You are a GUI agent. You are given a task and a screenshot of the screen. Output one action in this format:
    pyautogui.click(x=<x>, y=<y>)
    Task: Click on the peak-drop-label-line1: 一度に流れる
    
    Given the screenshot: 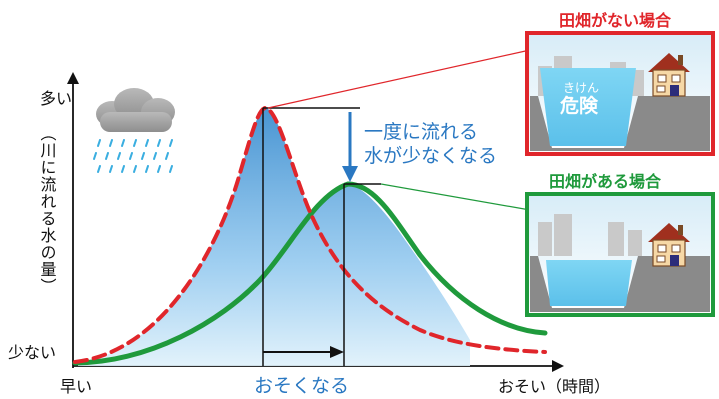 What is the action you would take?
    pyautogui.click(x=421, y=132)
    